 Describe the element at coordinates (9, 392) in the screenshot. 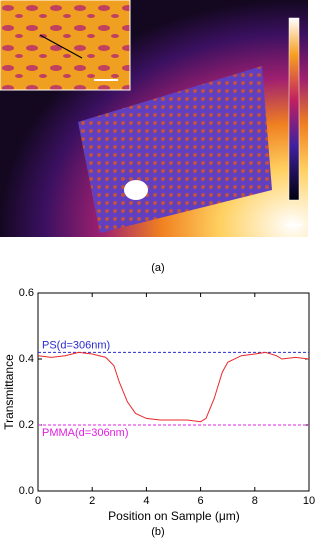

I see `y-axis-label: Transmittance` at that location.